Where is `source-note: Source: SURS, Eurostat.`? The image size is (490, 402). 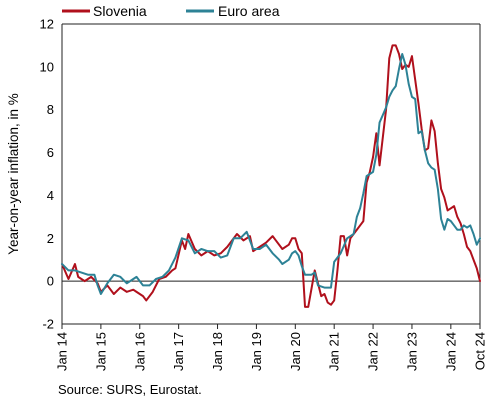
source-note: Source: SURS, Eurostat. is located at coordinates (130, 389).